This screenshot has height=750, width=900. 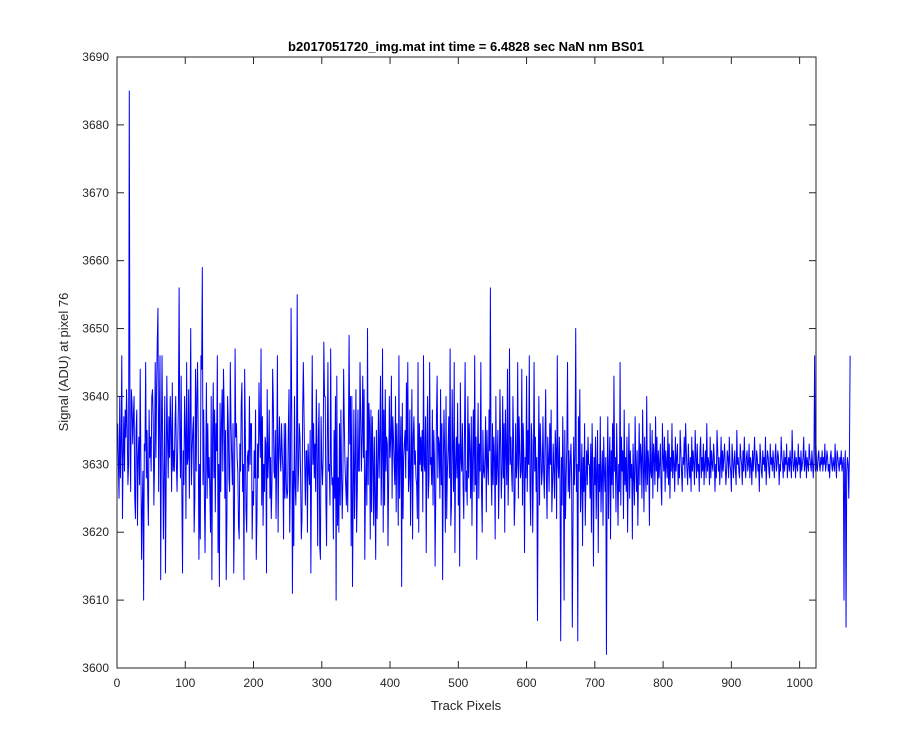 I want to click on x-tick-label: 0, so click(x=117, y=683).